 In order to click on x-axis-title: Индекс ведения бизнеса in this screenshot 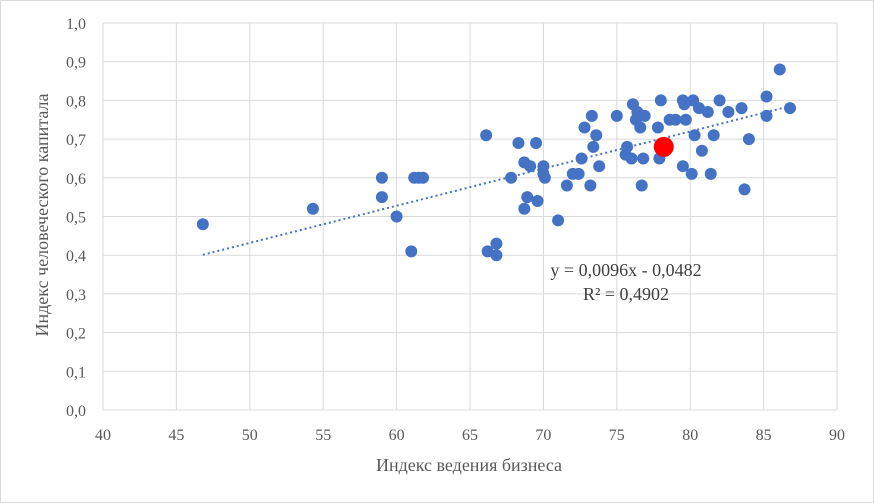, I will do `click(469, 465)`.